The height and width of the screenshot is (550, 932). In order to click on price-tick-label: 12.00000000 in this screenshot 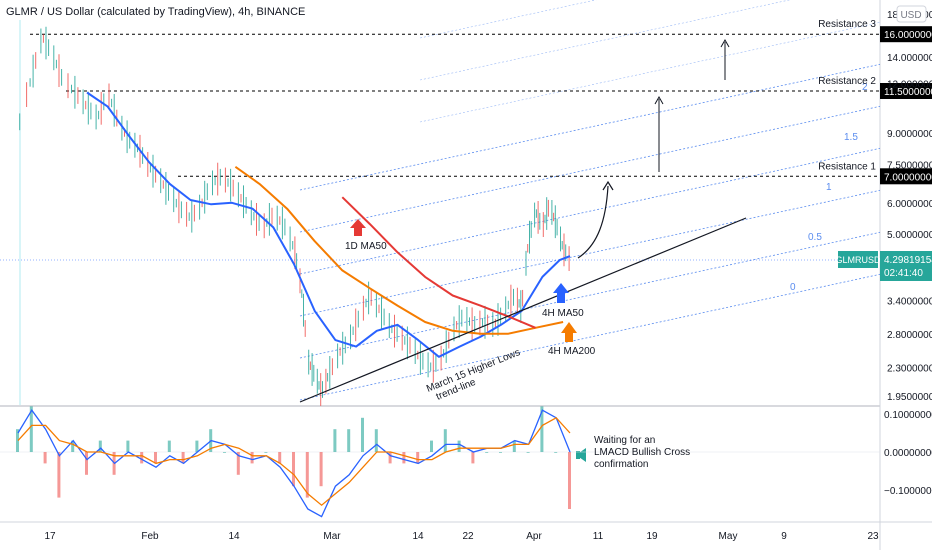, I will do `click(909, 85)`.